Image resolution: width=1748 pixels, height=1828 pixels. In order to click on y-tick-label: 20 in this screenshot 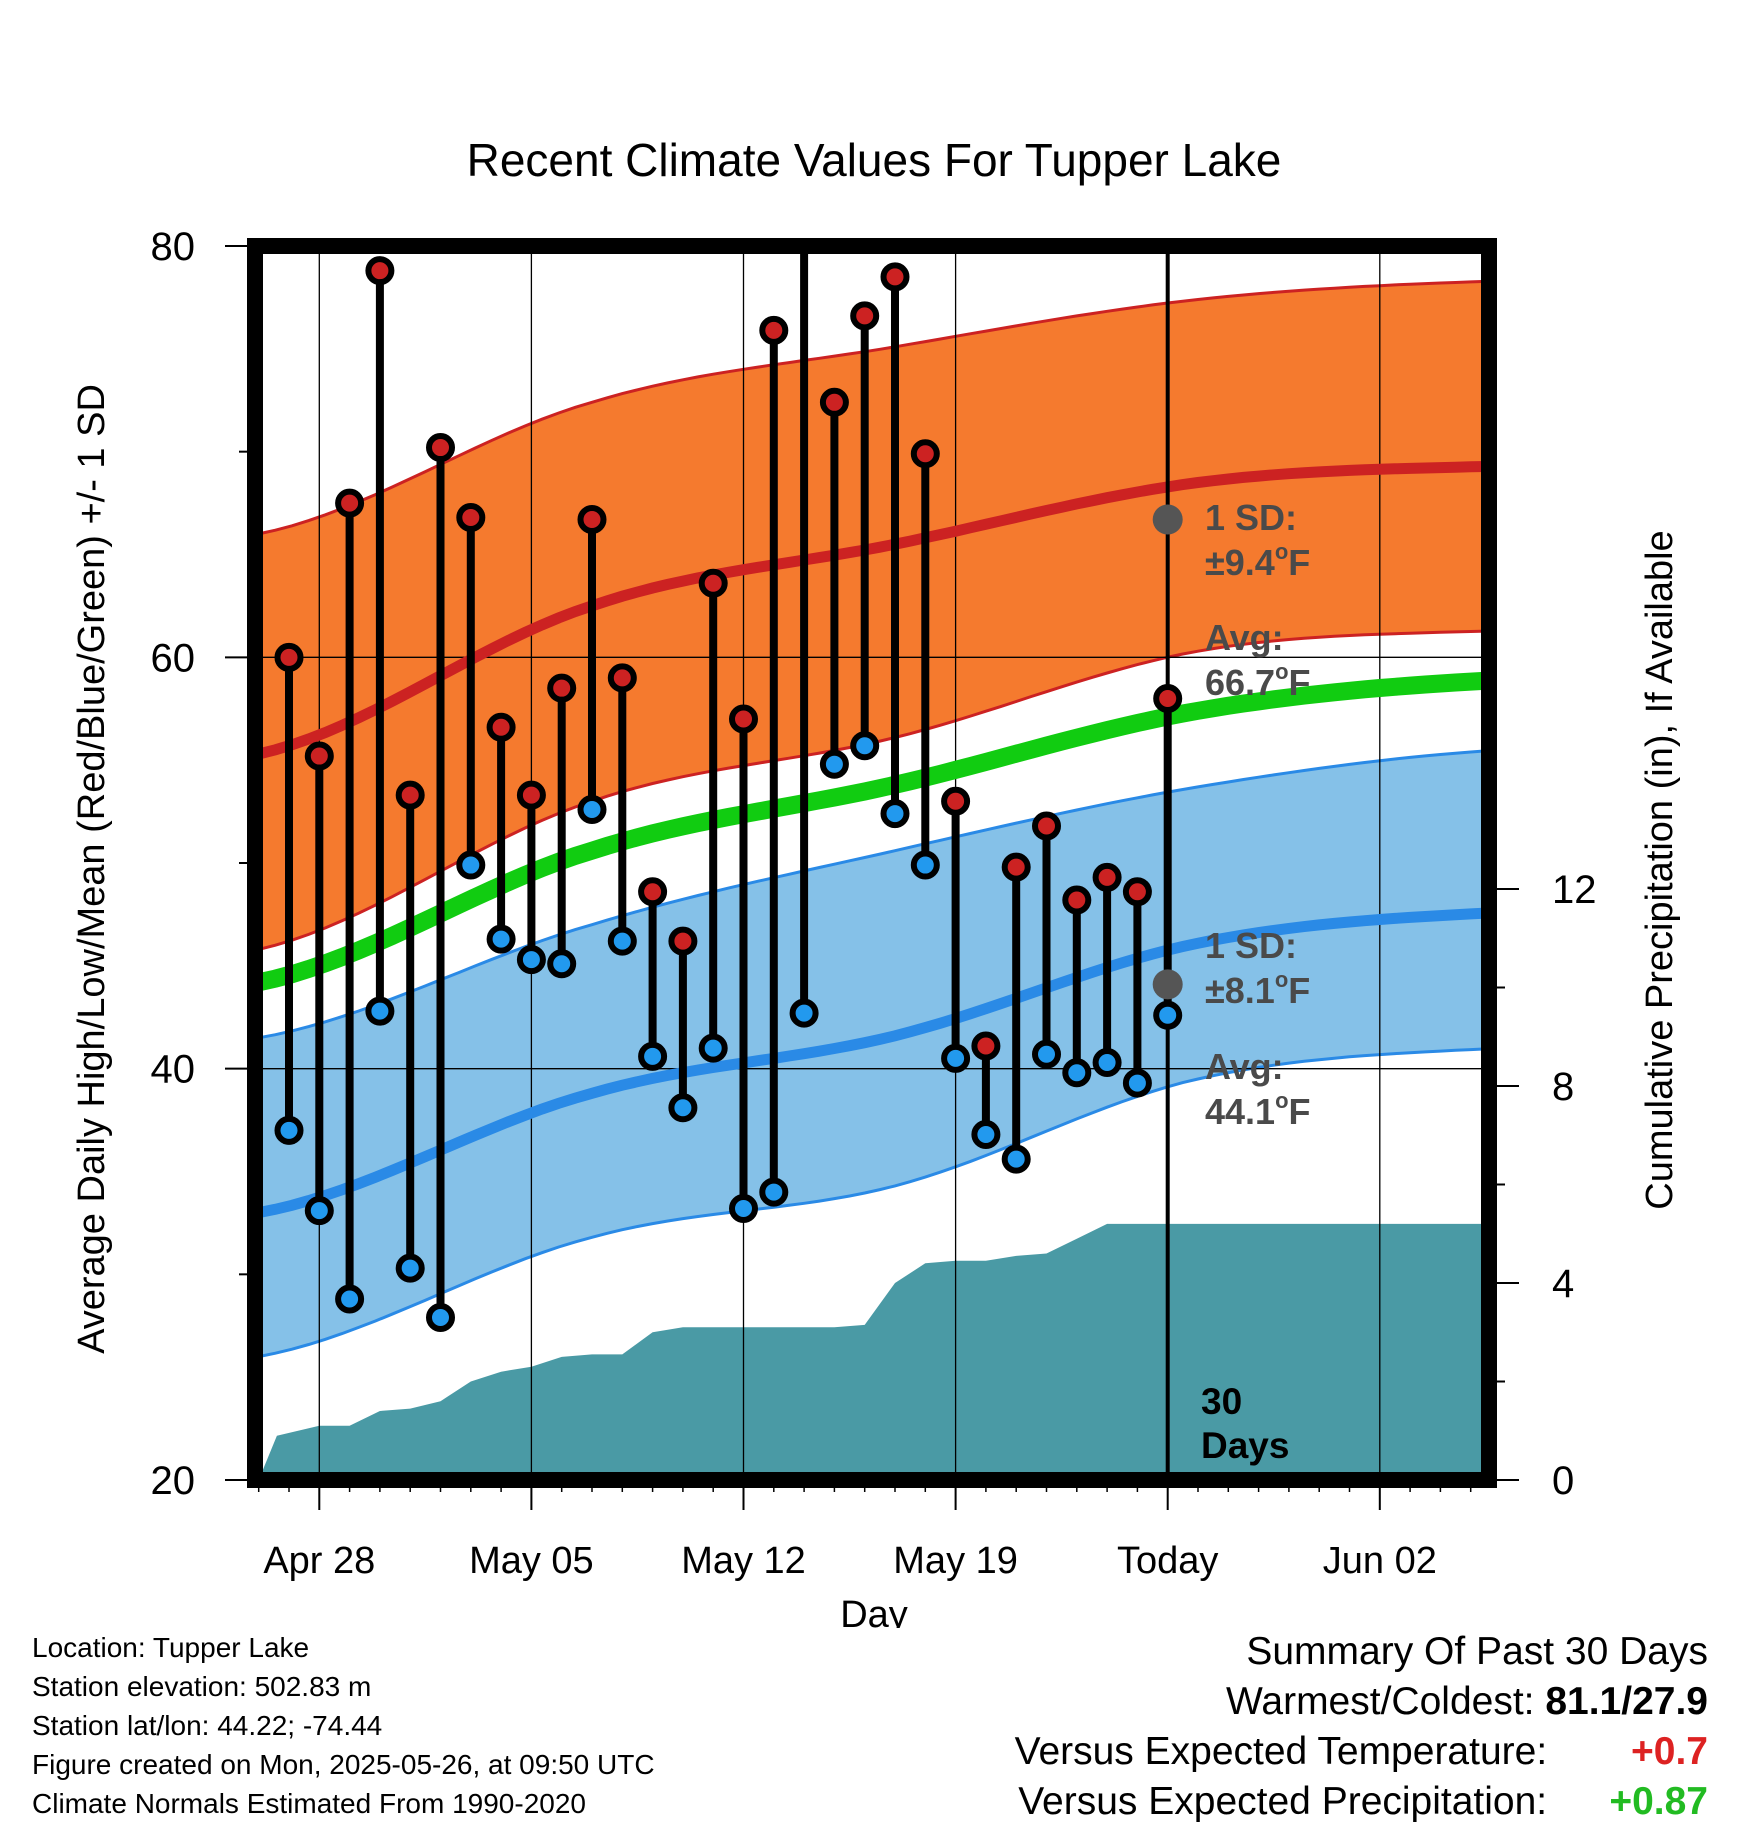, I will do `click(173, 1481)`.